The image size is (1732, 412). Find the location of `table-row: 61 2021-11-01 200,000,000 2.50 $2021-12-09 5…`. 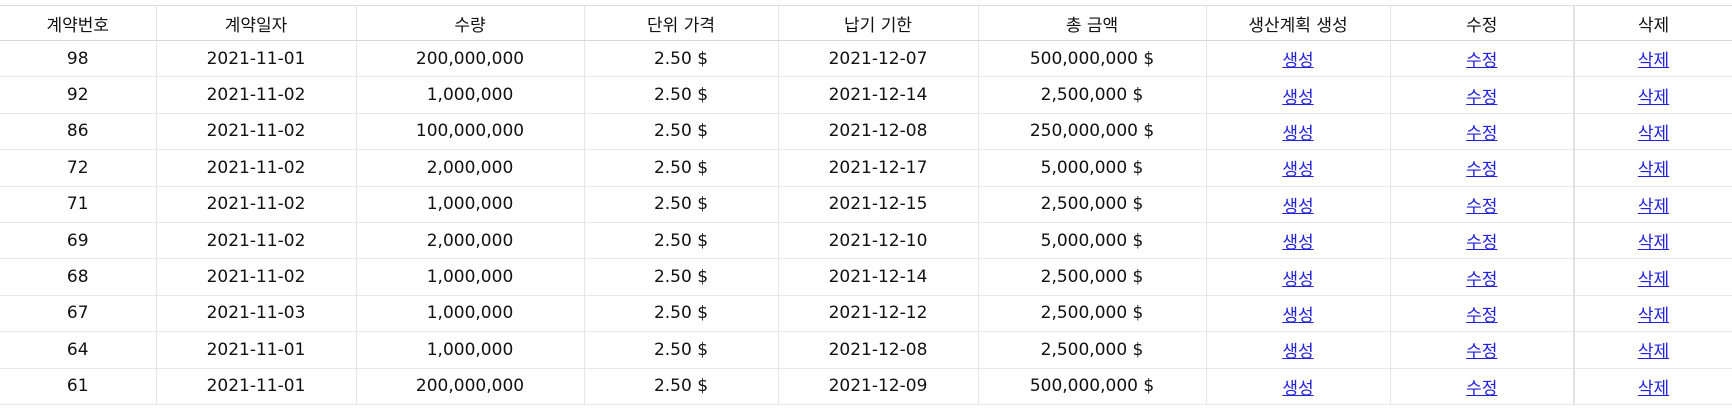

table-row: 61 2021-11-01 200,000,000 2.50 $2021-12-09 5… is located at coordinates (866, 386).